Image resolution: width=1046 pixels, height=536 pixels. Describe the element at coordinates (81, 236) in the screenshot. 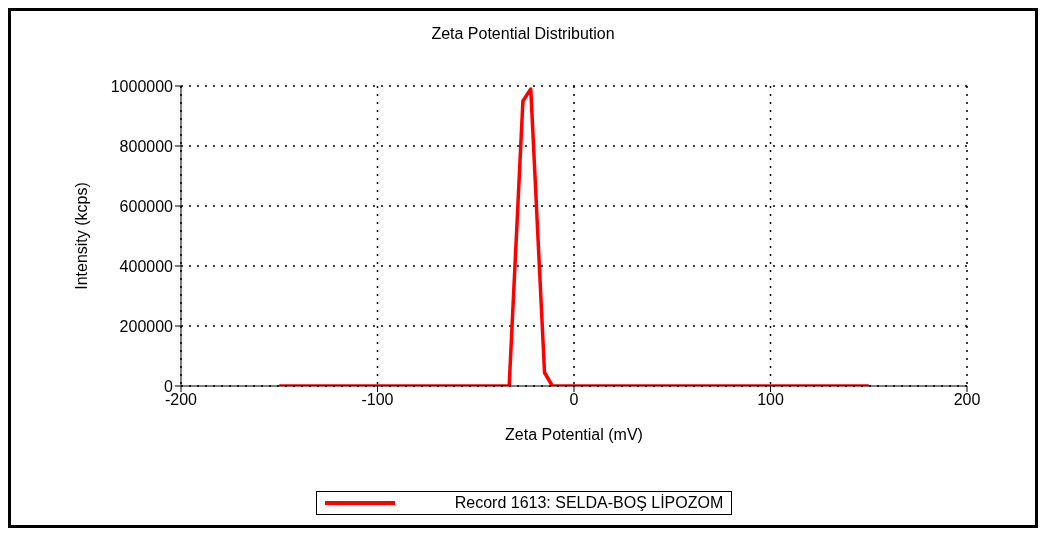

I see `y-axis-title: Intensity (kcps)` at that location.